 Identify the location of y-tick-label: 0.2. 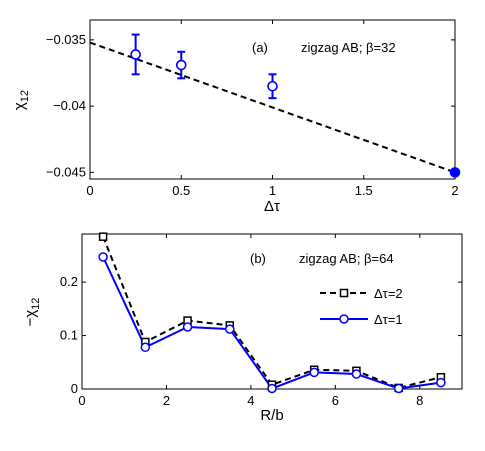
(69, 281).